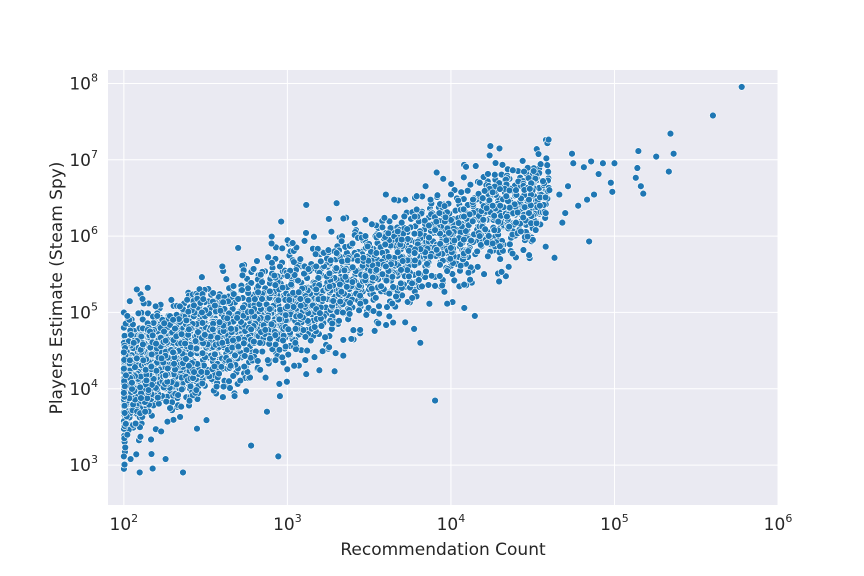 This screenshot has height=576, width=864. I want to click on x-axis-label: Recommendation Count, so click(443, 550).